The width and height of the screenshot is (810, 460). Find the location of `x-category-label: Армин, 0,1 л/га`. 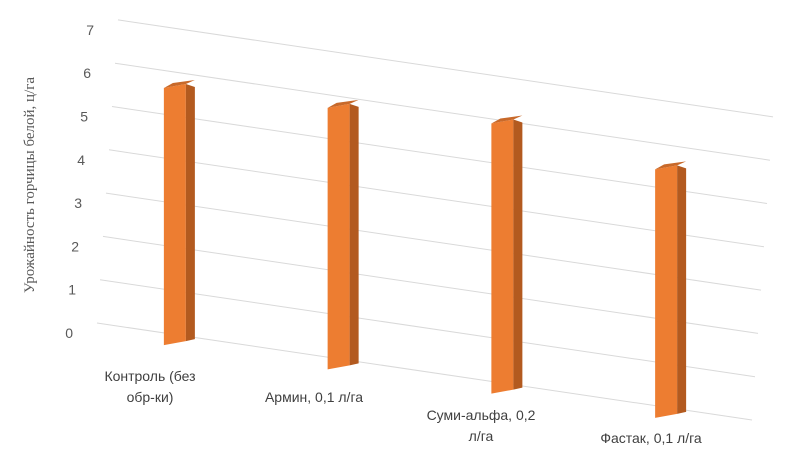

x-category-label: Армин, 0,1 л/га is located at coordinates (314, 397).